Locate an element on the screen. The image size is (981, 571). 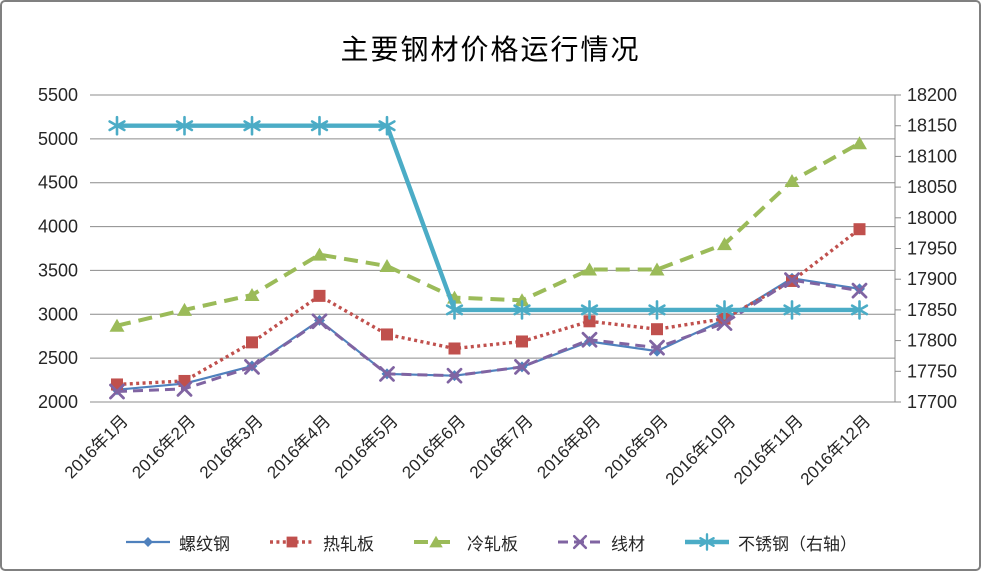
chart-title: 主要钢材价格运行情况 is located at coordinates (490, 50).